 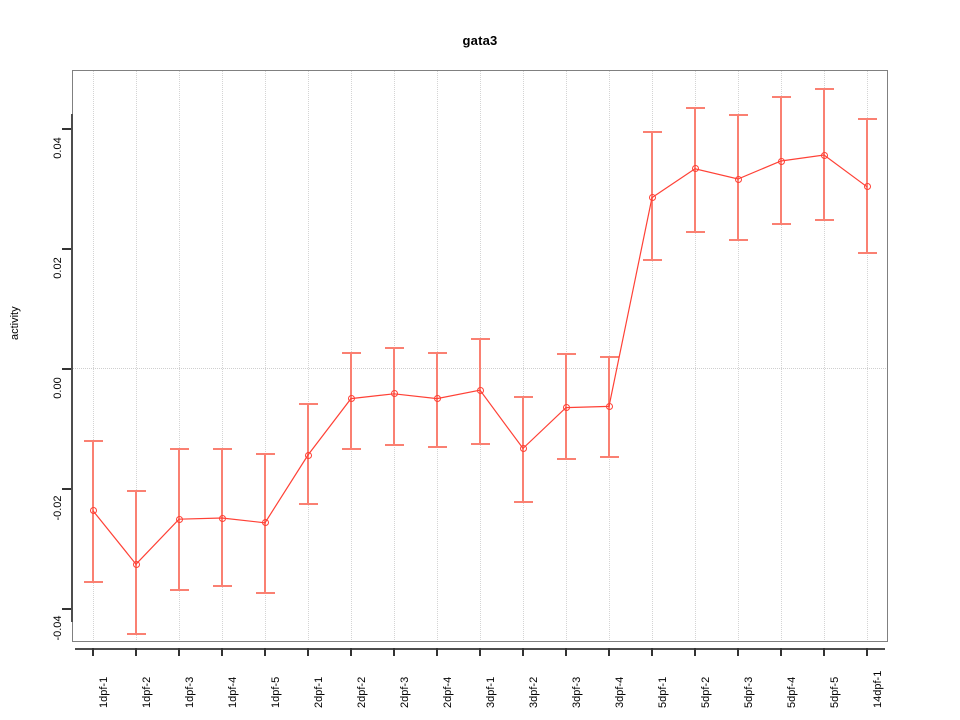 What do you see at coordinates (15, 323) in the screenshot?
I see `y-axis-label: activity` at bounding box center [15, 323].